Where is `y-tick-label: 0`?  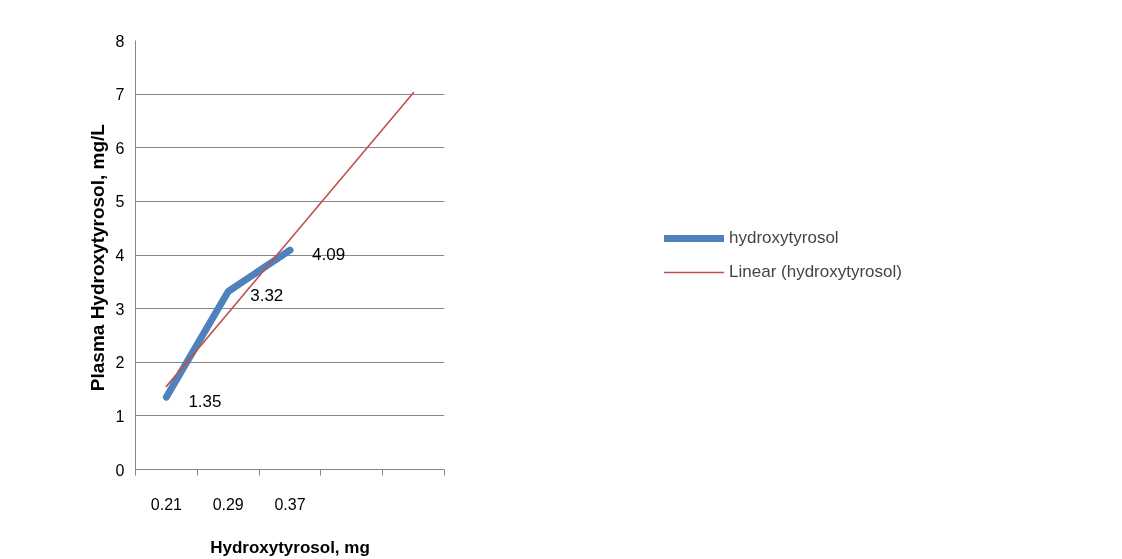
y-tick-label: 0 is located at coordinates (120, 470).